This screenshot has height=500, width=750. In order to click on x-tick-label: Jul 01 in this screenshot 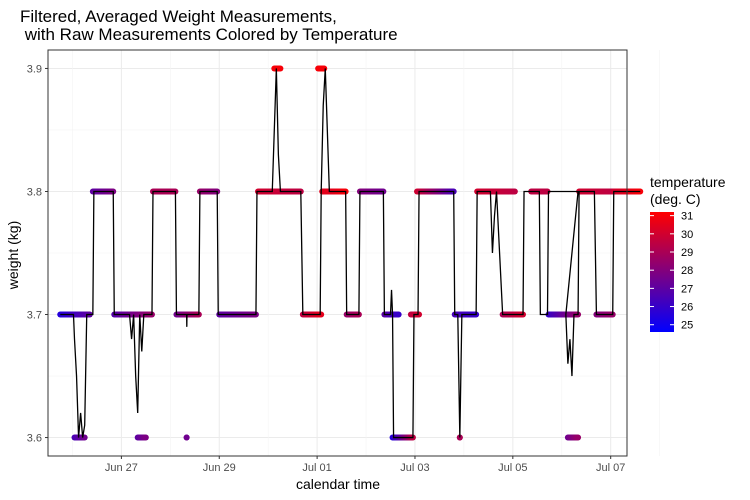, I will do `click(316, 468)`.